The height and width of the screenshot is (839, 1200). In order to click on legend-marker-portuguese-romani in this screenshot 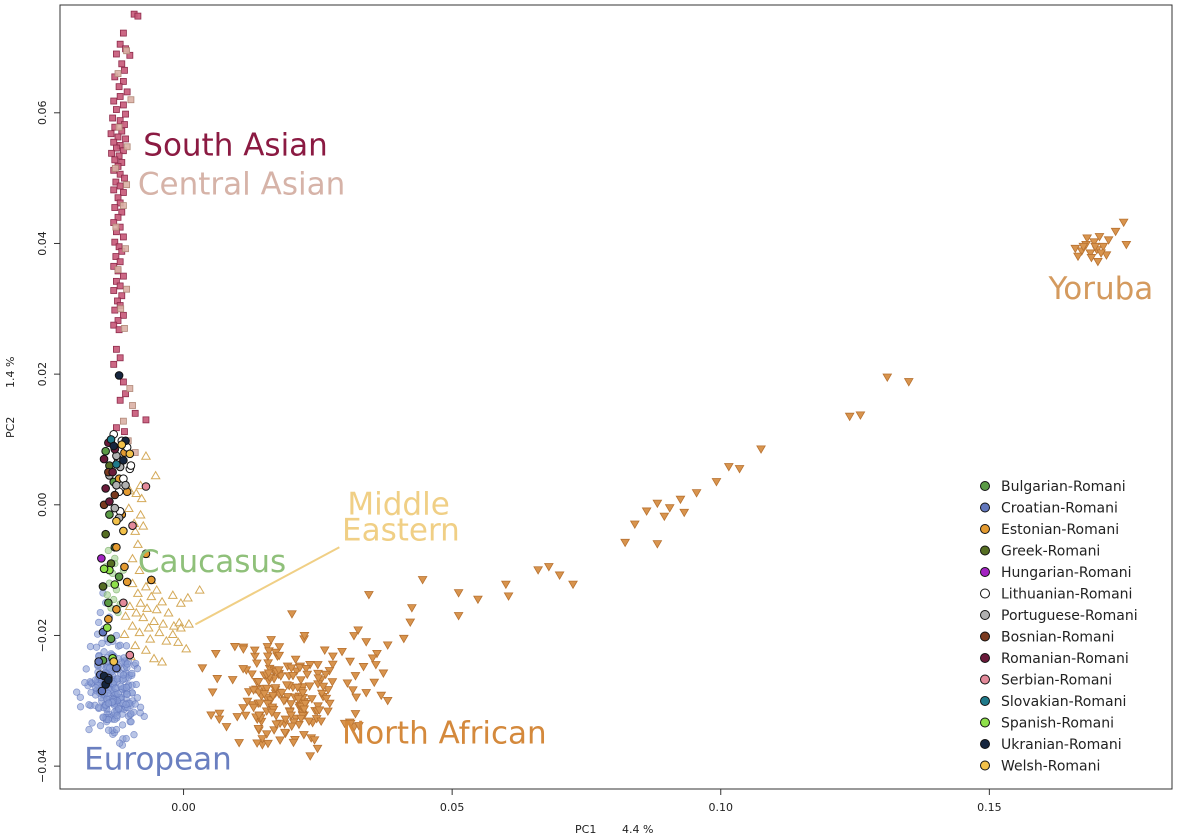, I will do `click(985, 615)`.